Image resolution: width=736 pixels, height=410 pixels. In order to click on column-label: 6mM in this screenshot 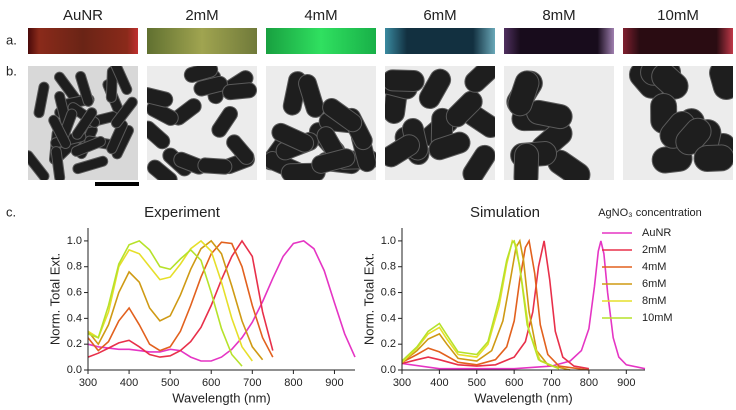, I will do `click(439, 15)`.